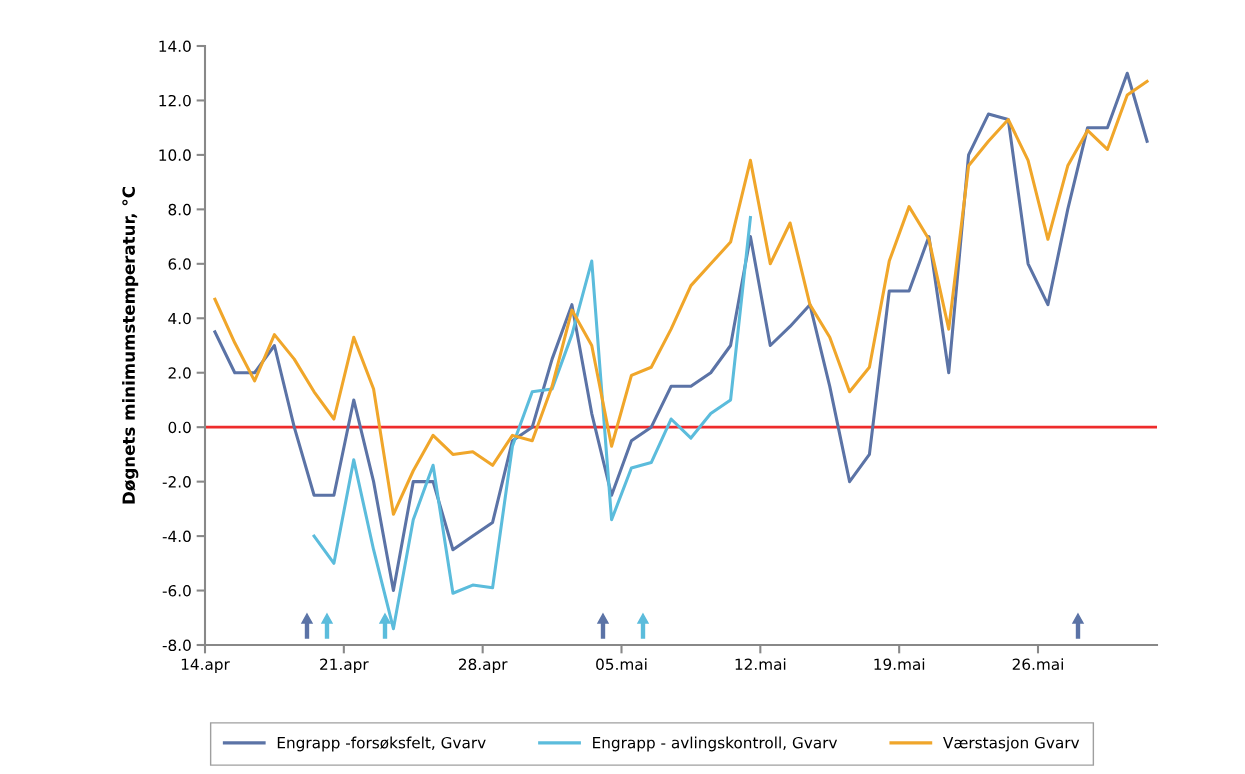 The image size is (1245, 774). What do you see at coordinates (175, 46) in the screenshot?
I see `y-tick-label: 14.0` at bounding box center [175, 46].